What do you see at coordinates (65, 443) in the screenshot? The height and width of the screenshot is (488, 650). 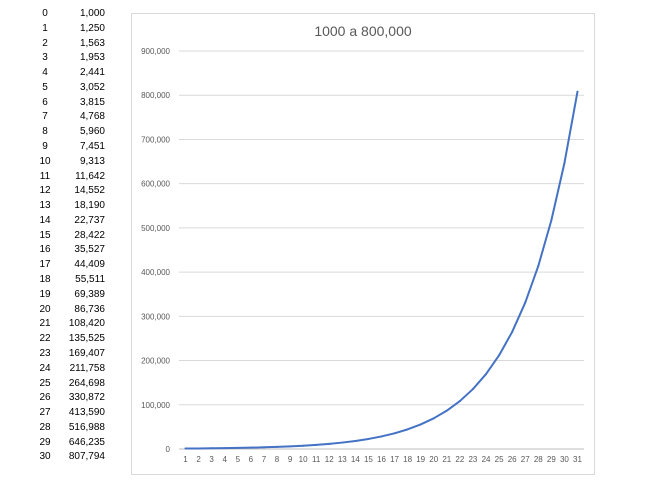 I see `table-row: 29 646,235` at bounding box center [65, 443].